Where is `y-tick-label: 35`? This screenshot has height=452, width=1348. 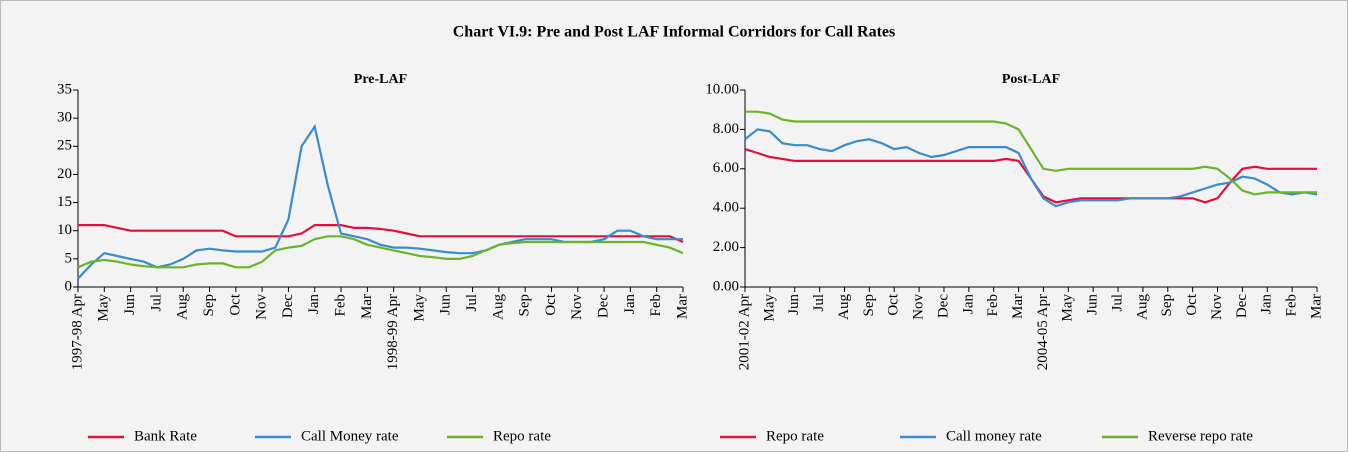
y-tick-label: 35 is located at coordinates (64, 89).